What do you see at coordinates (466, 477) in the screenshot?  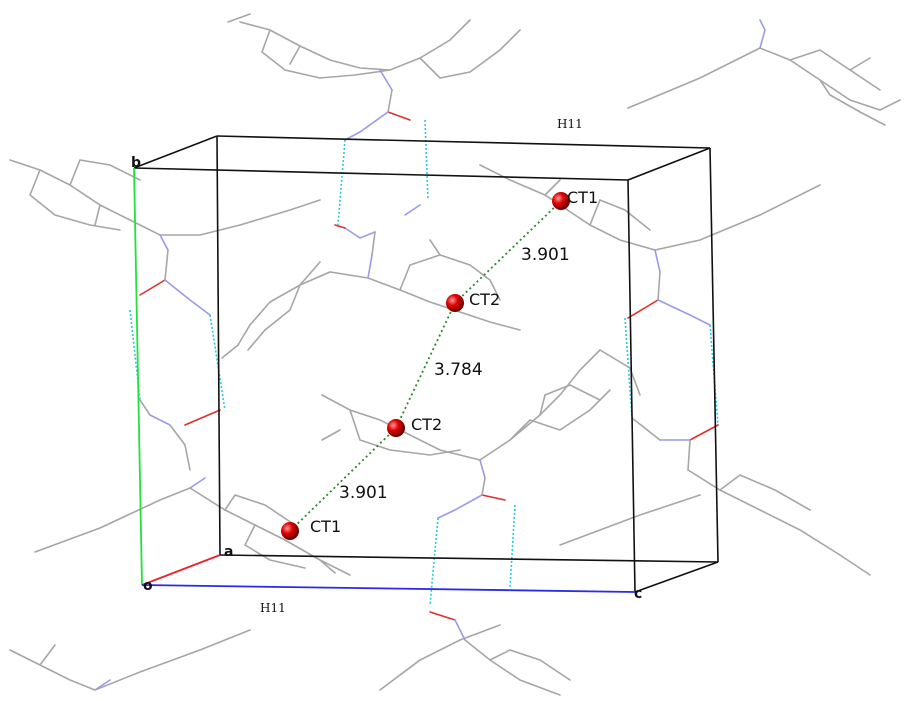 I see `molecule-lower-inner` at bounding box center [466, 477].